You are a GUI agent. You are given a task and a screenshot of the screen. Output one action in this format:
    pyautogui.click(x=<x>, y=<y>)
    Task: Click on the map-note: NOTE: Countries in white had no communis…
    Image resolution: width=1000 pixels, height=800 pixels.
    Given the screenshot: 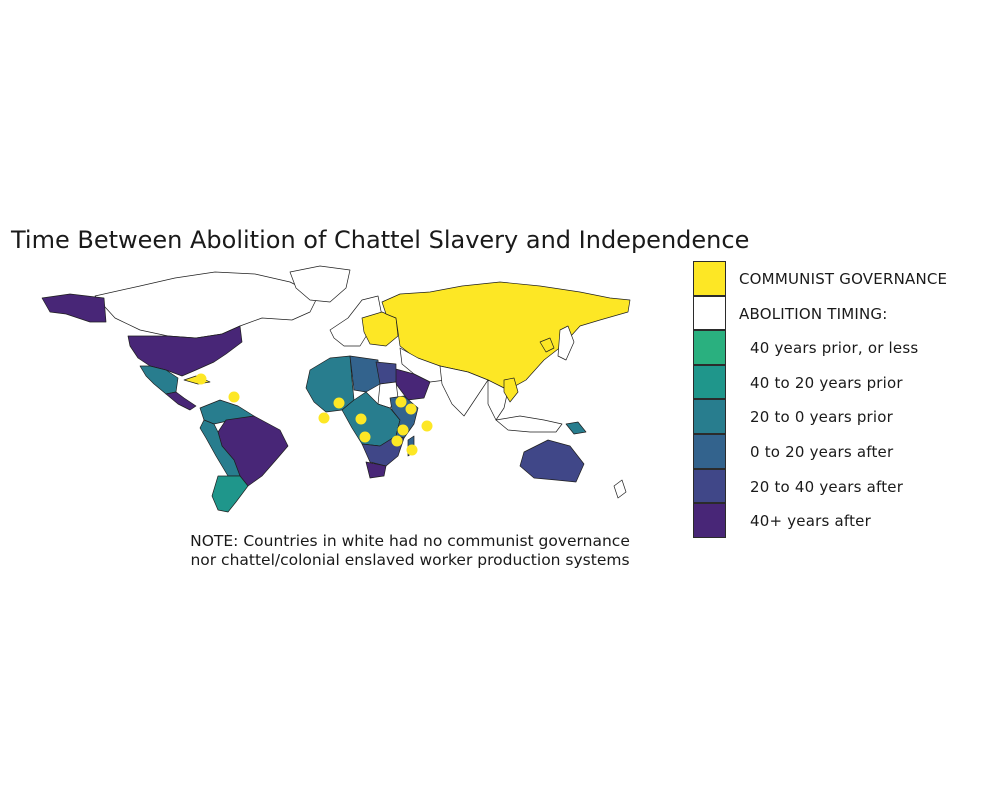 What is the action you would take?
    pyautogui.click(x=410, y=551)
    